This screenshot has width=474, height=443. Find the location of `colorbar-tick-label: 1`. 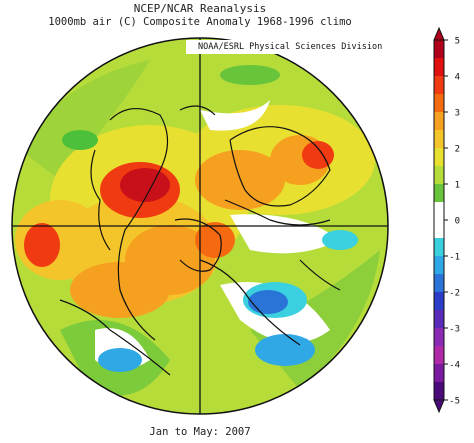

colorbar-tick-label: 1 is located at coordinates (457, 186).